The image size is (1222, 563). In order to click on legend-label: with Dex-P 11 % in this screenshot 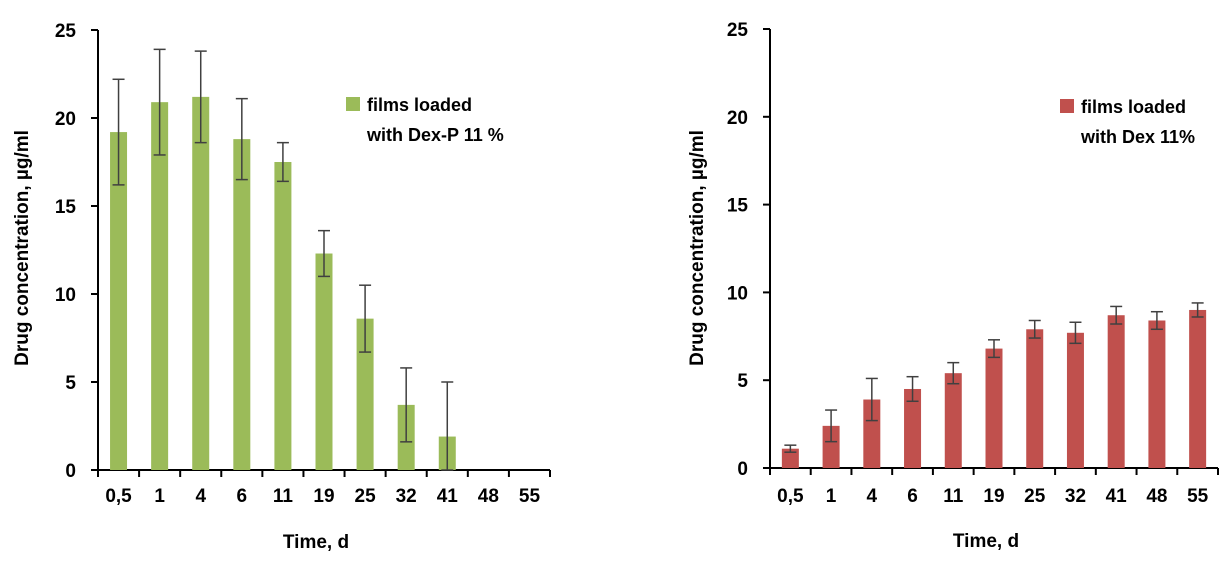, I will do `click(435, 135)`.